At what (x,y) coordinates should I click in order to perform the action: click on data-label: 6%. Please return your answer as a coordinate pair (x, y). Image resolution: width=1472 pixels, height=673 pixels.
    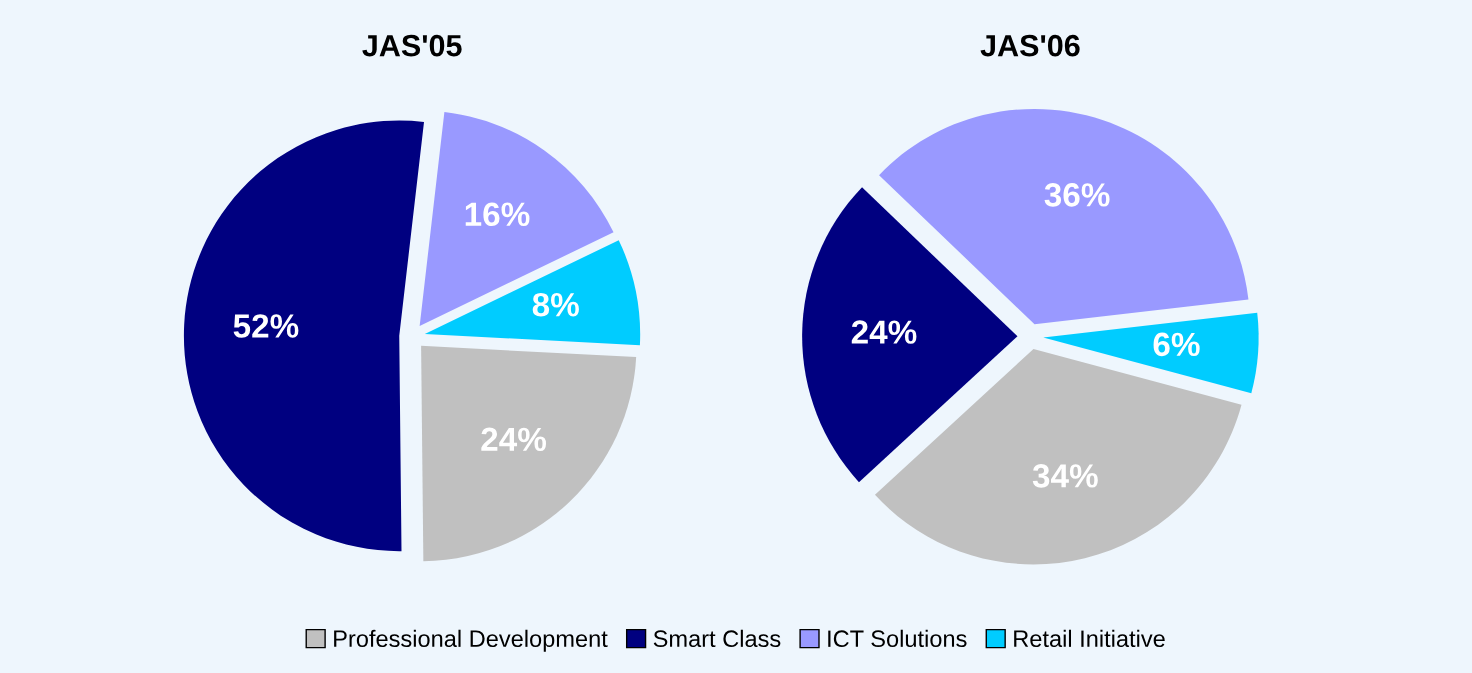
    Looking at the image, I should click on (1176, 344).